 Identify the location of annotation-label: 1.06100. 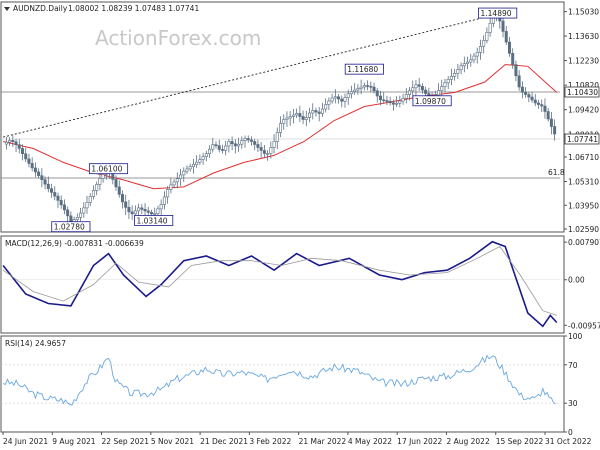
(106, 169).